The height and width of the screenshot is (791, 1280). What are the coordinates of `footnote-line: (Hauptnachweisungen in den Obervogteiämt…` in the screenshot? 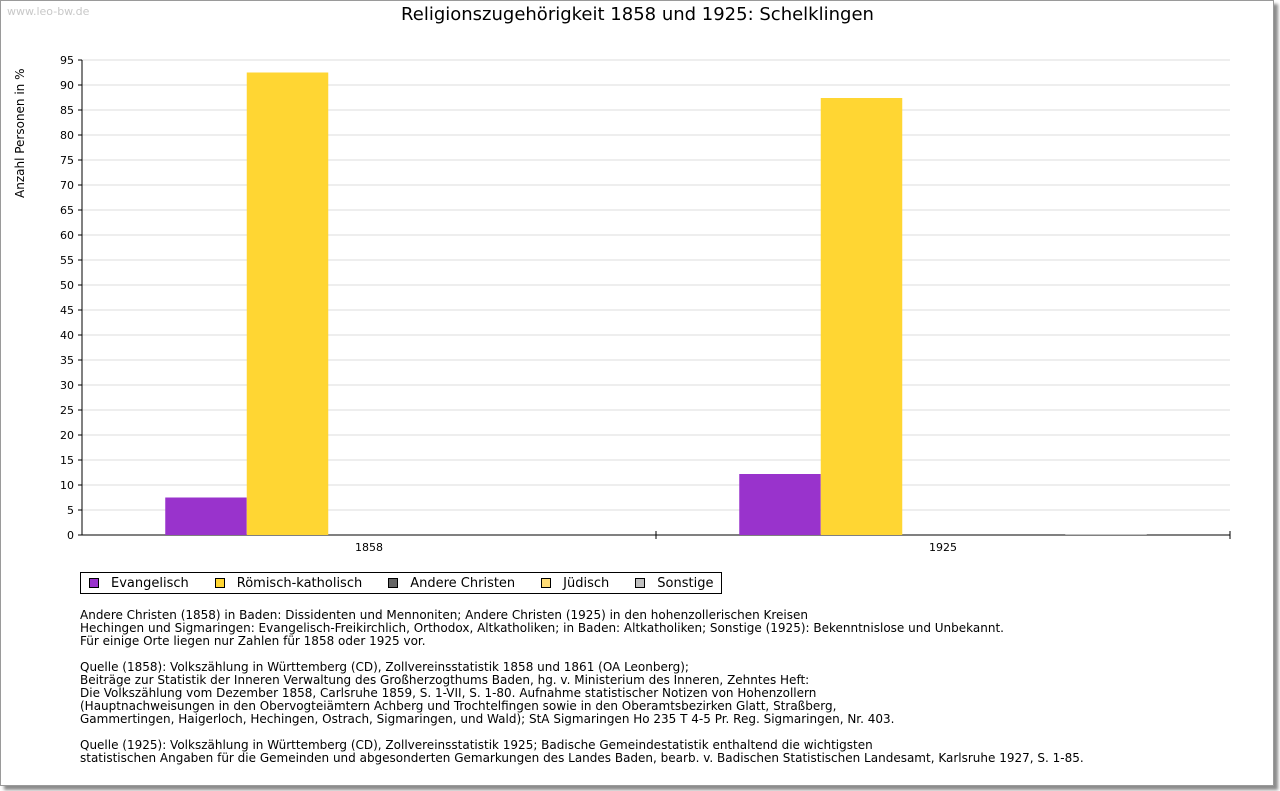 It's located at (458, 706).